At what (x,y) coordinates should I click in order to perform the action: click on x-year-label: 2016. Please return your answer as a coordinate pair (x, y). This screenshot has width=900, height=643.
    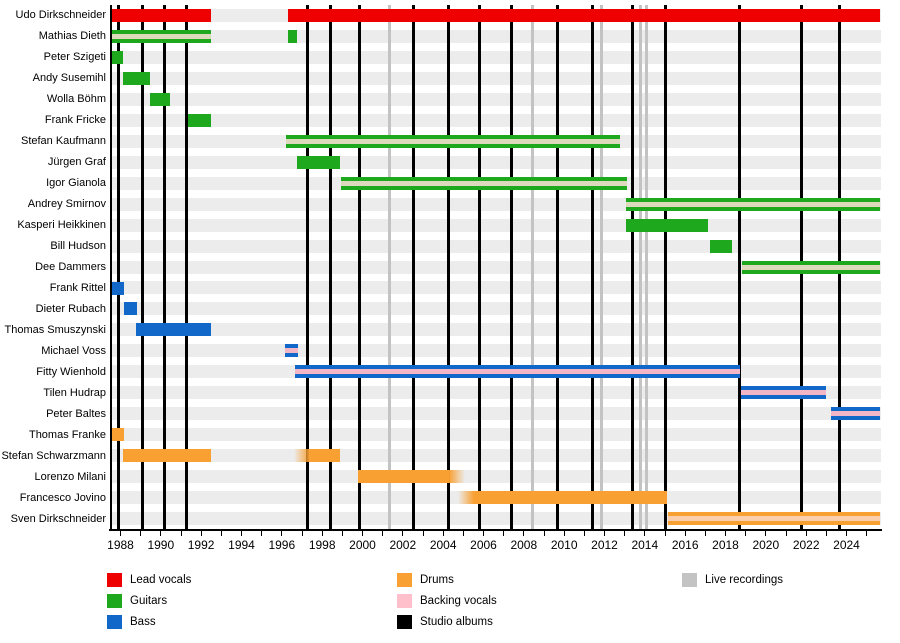
    Looking at the image, I should click on (685, 545).